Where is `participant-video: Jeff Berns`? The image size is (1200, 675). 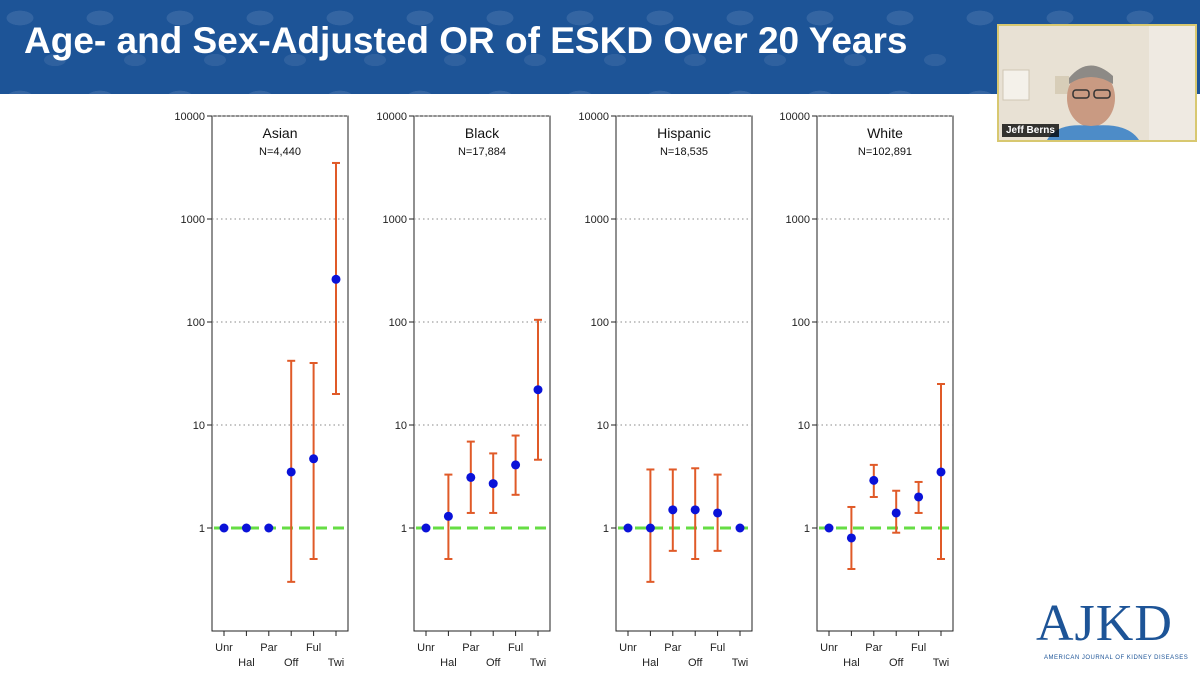
participant-video: Jeff Berns is located at coordinates (1097, 83).